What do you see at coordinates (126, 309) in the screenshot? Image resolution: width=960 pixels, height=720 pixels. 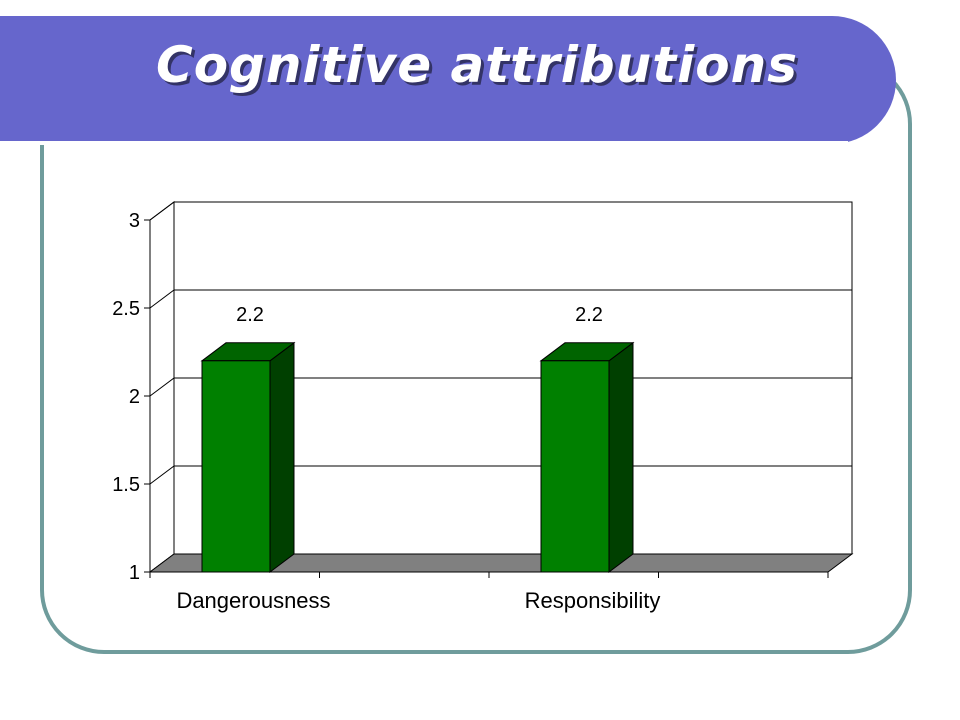 I see `y-tick-label: 2.5` at bounding box center [126, 309].